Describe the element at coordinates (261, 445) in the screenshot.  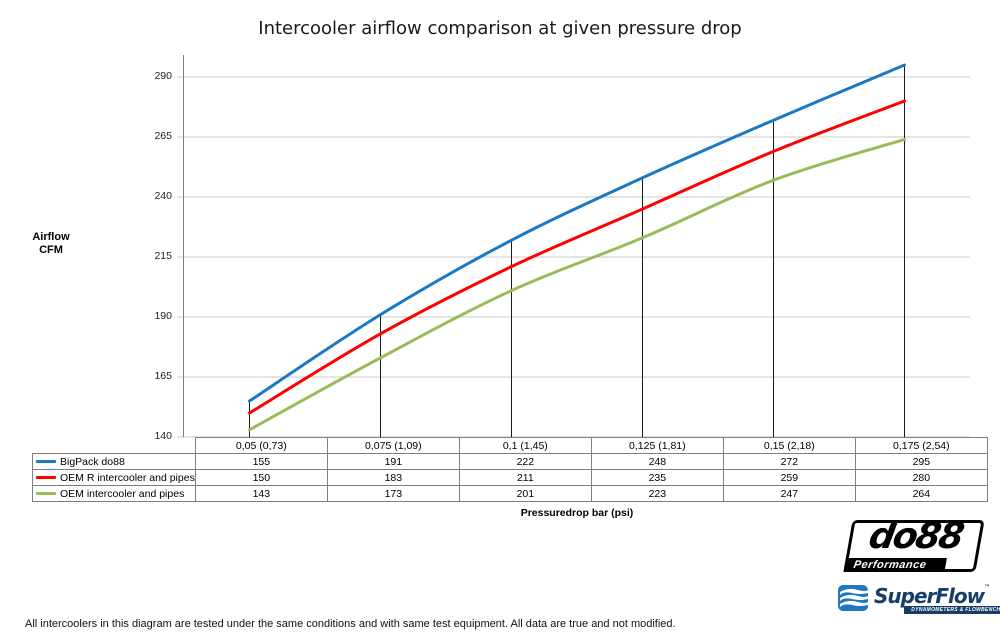
I see `category-header-0: 0,05 (0,73)` at that location.